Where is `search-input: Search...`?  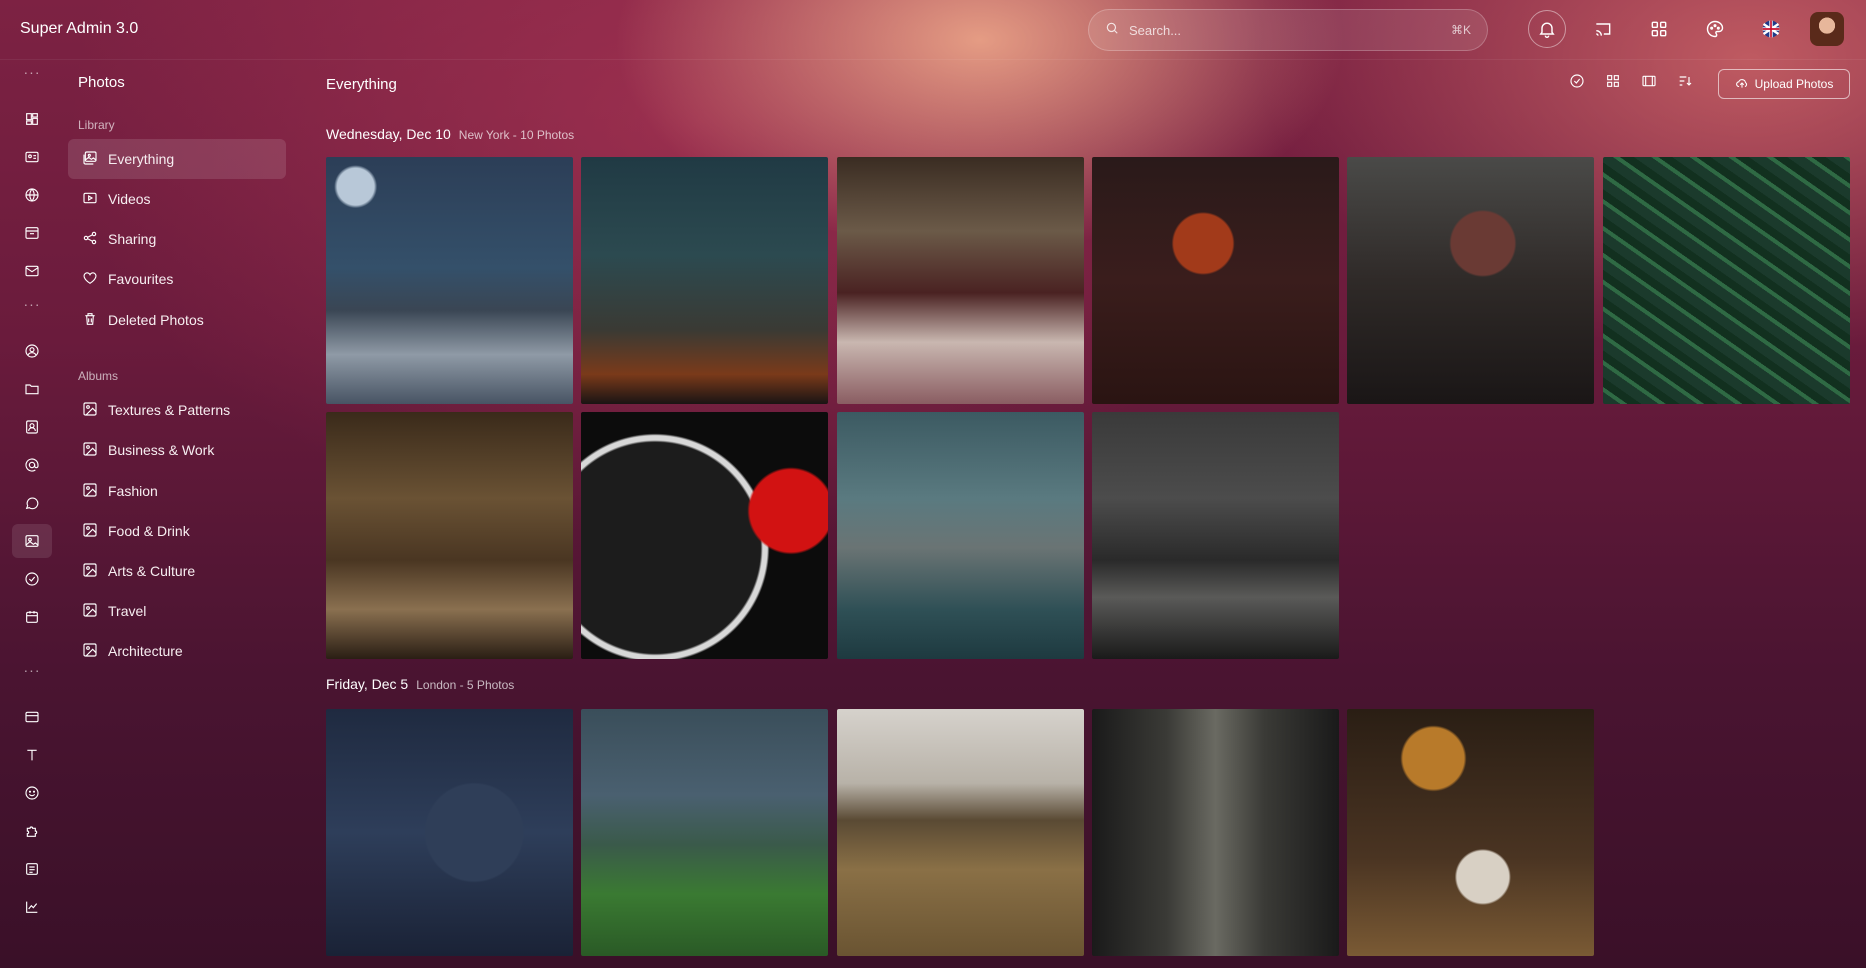 search-input: Search... is located at coordinates (1155, 30).